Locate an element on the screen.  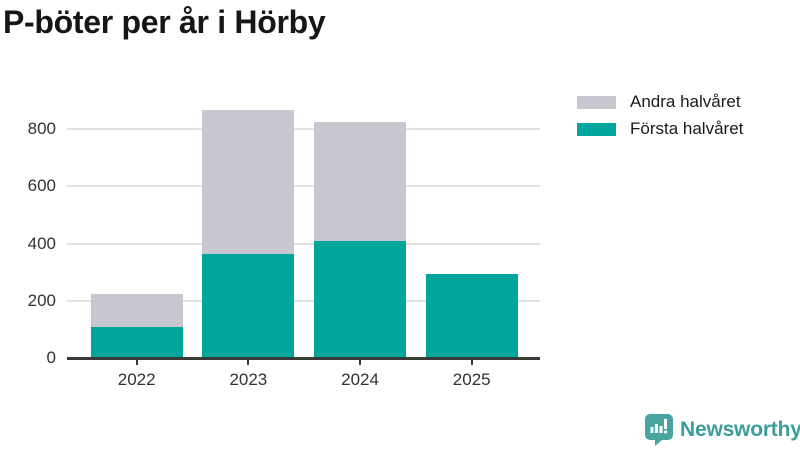
legend-label: Andra halvåret is located at coordinates (685, 101).